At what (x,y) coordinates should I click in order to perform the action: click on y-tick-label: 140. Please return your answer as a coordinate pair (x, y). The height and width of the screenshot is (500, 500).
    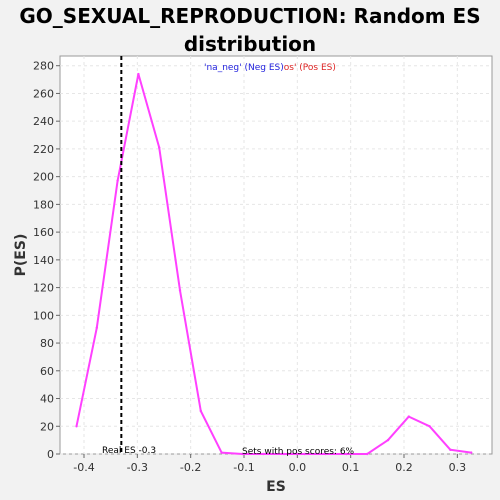
    Looking at the image, I should click on (43, 260).